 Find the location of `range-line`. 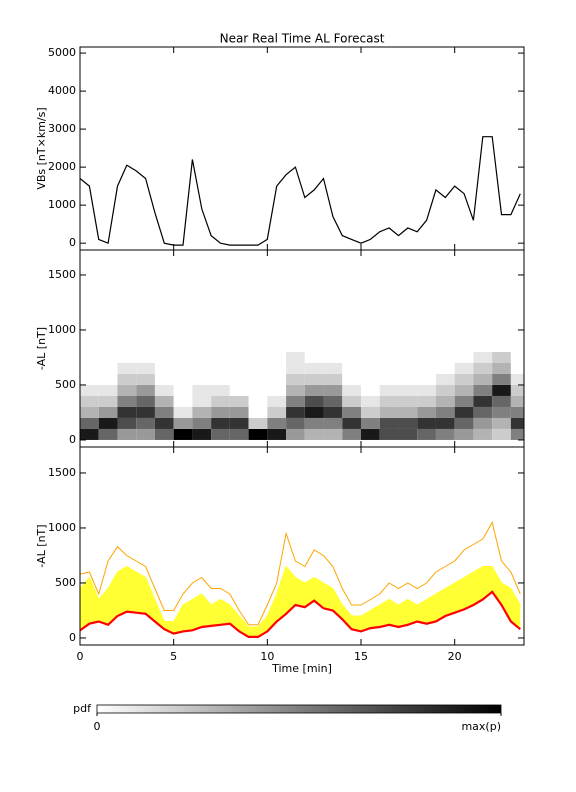

range-line is located at coordinates (300, 573).